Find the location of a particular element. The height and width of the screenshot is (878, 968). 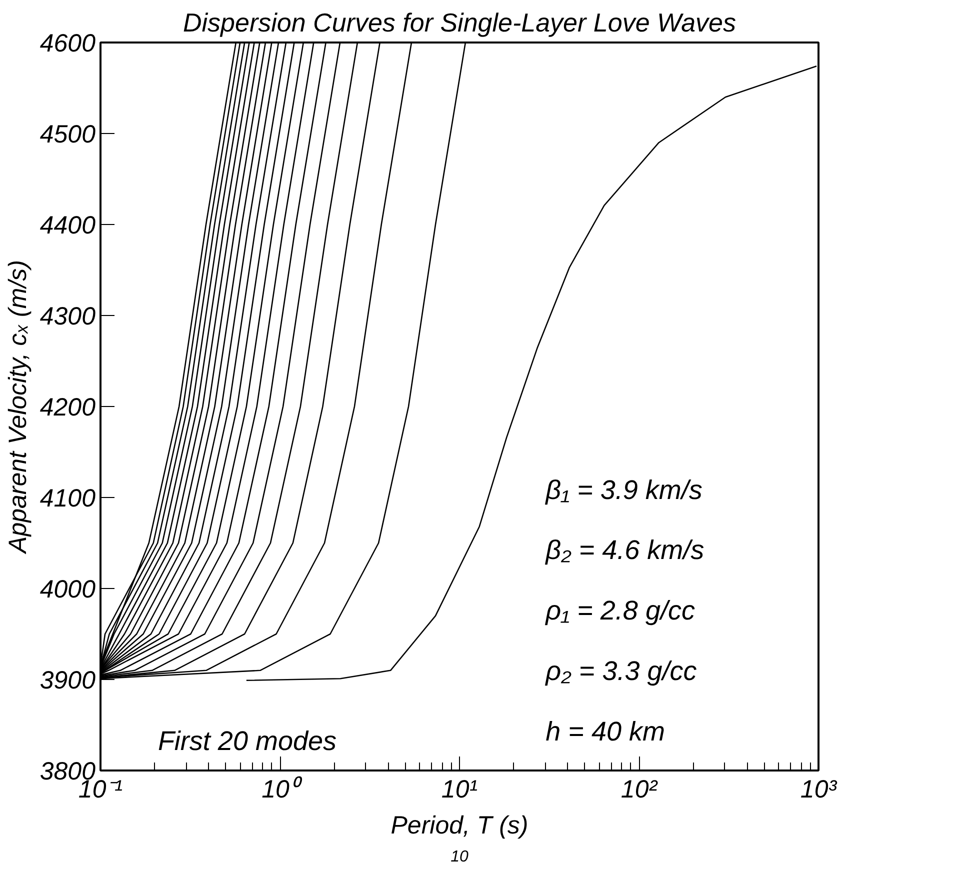

y-axis-title: Apparent Velocity, cₓ (m/s) is located at coordinates (18, 407).